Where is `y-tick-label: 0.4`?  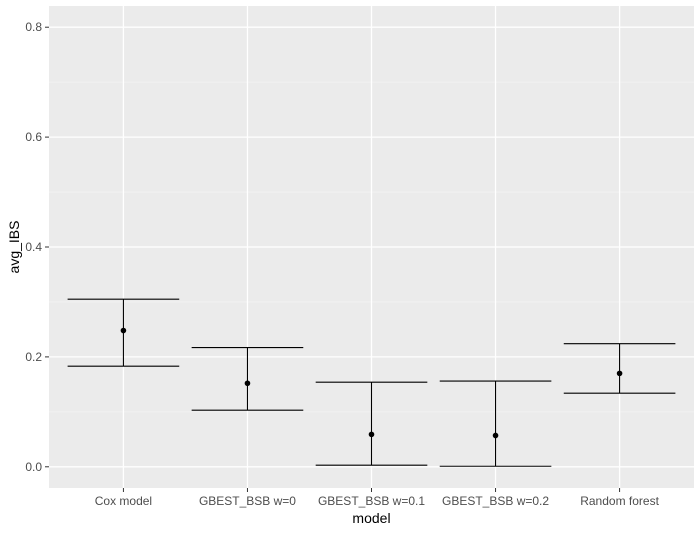
y-tick-label: 0.4 is located at coordinates (33, 247).